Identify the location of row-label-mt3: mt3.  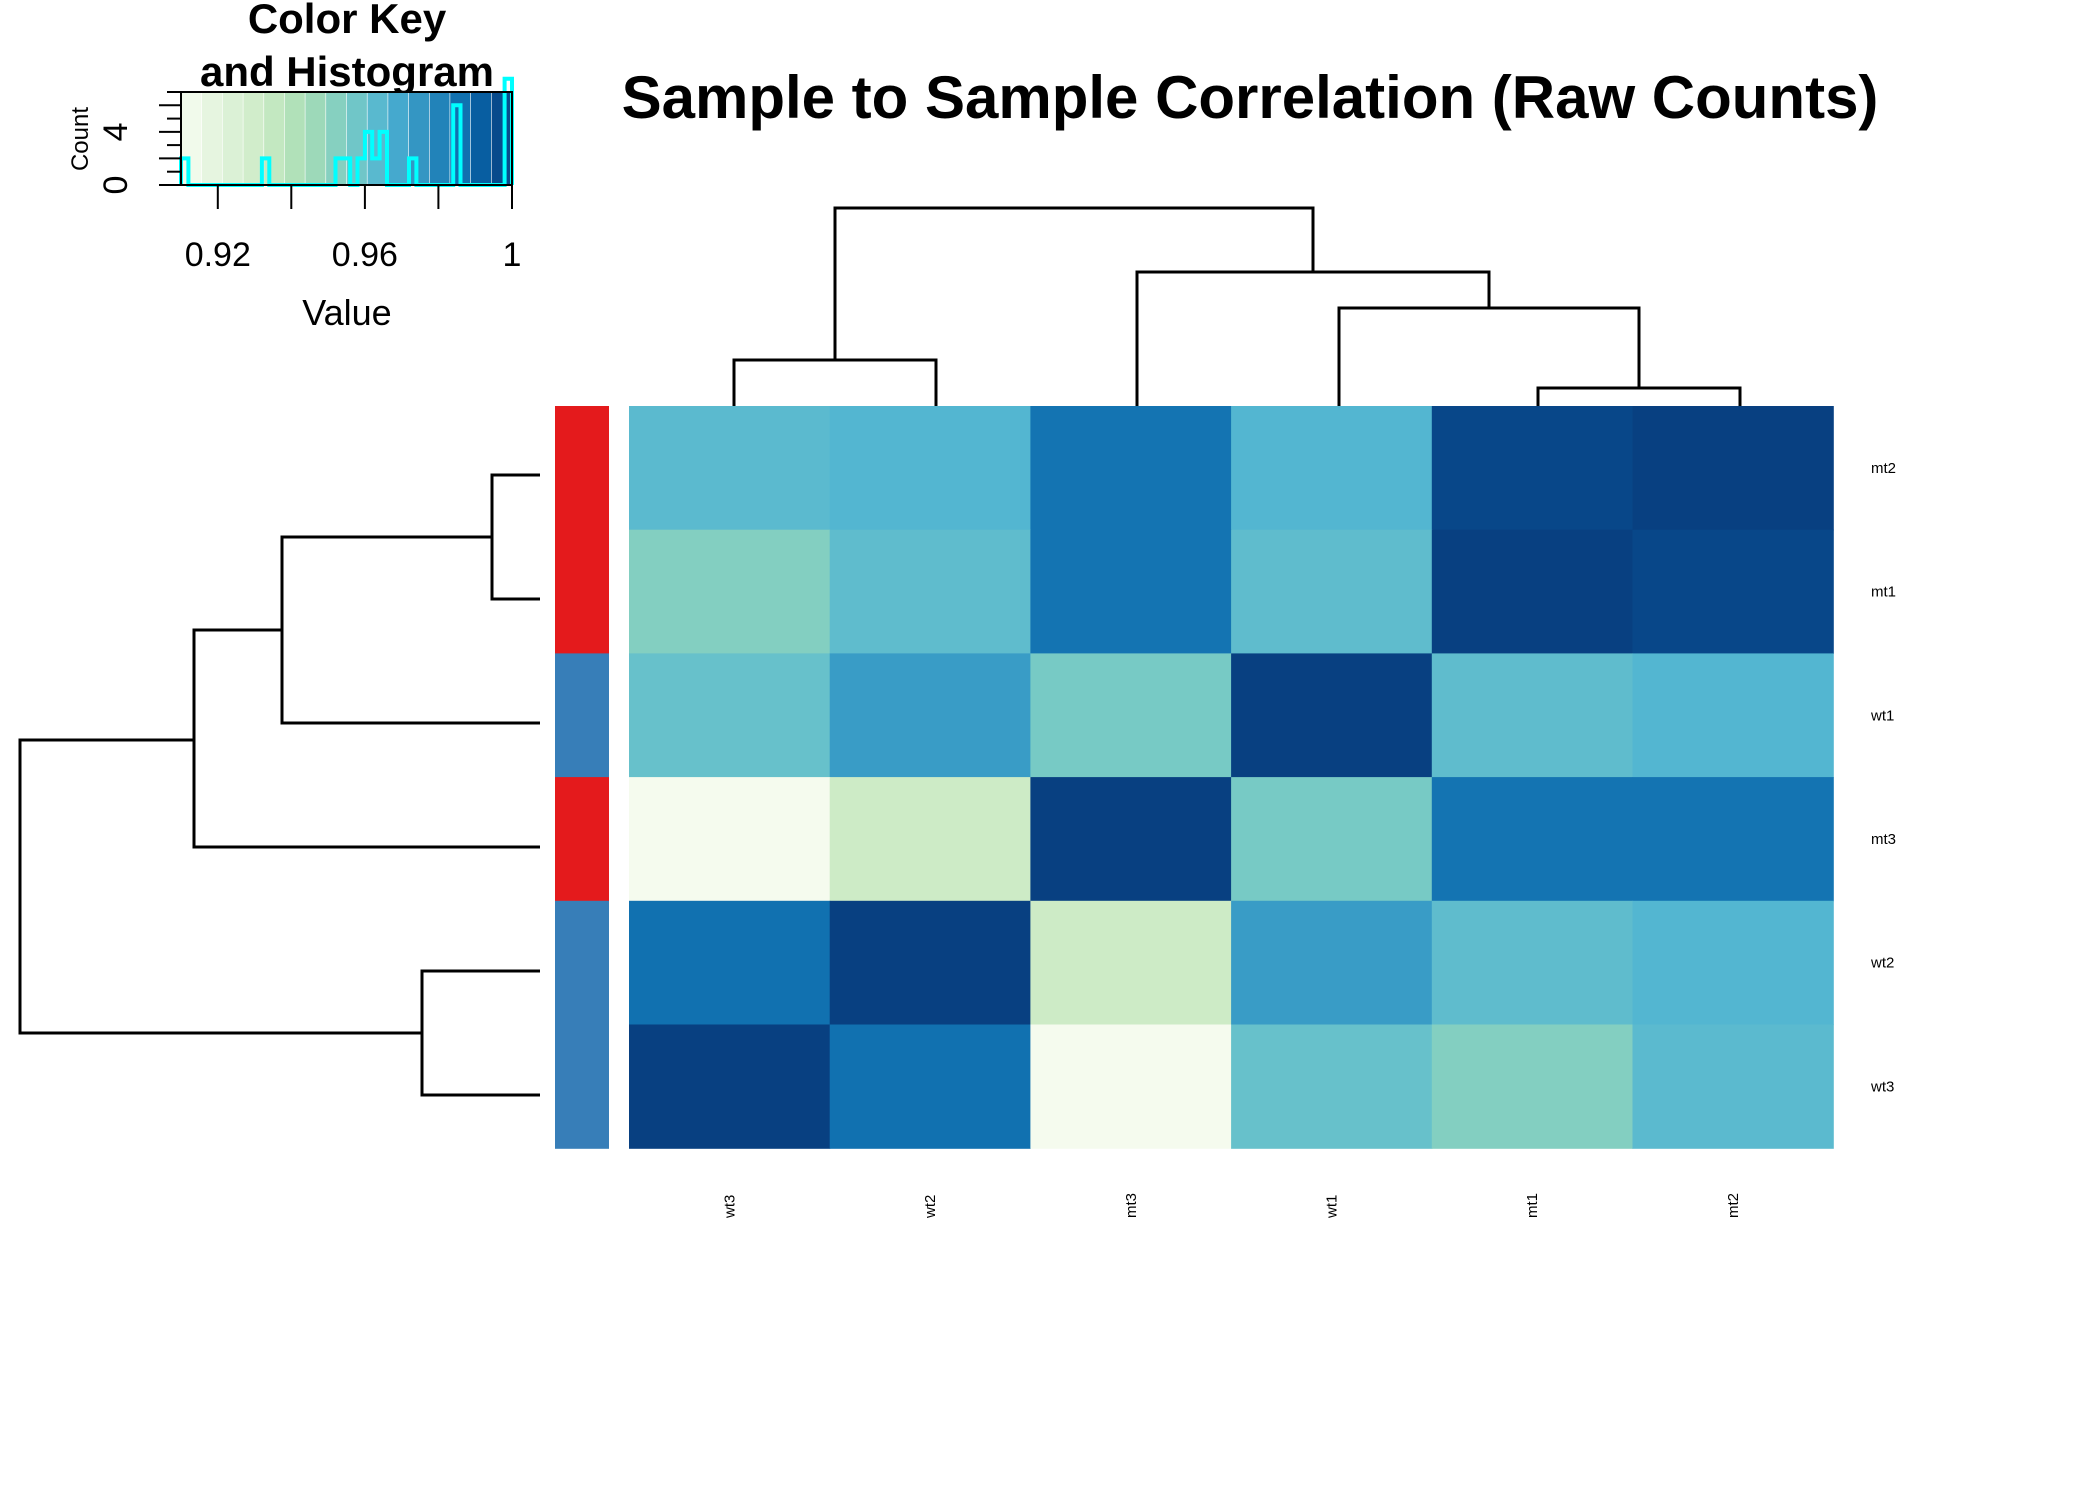
(1883, 839).